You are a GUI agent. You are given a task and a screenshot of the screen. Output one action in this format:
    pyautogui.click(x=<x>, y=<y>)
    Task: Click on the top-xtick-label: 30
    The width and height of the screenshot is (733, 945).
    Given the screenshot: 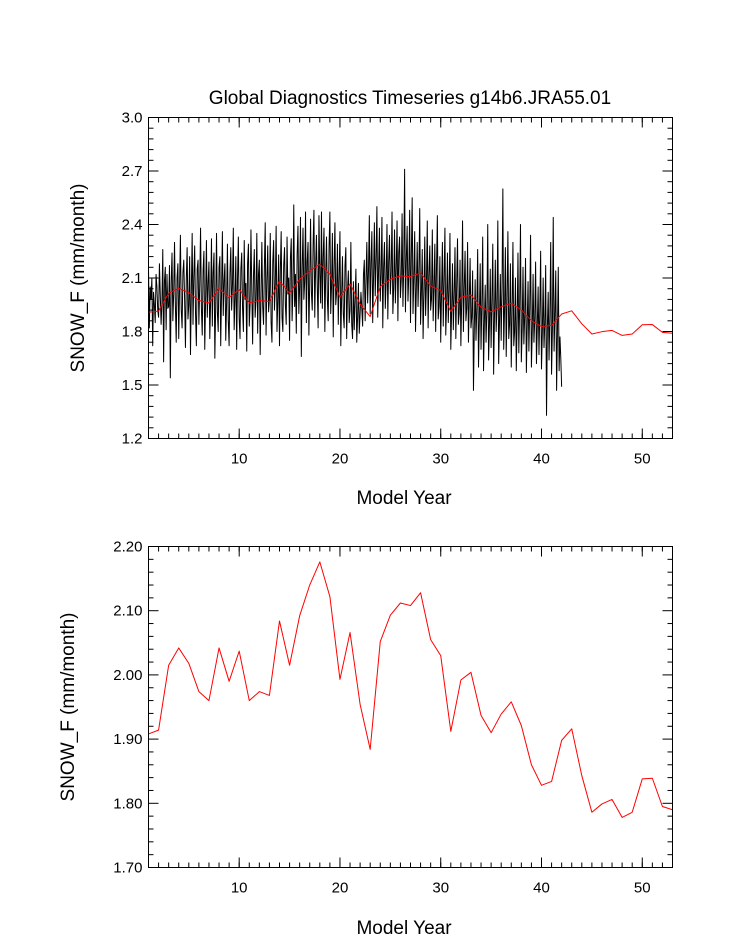 What is the action you would take?
    pyautogui.click(x=440, y=459)
    